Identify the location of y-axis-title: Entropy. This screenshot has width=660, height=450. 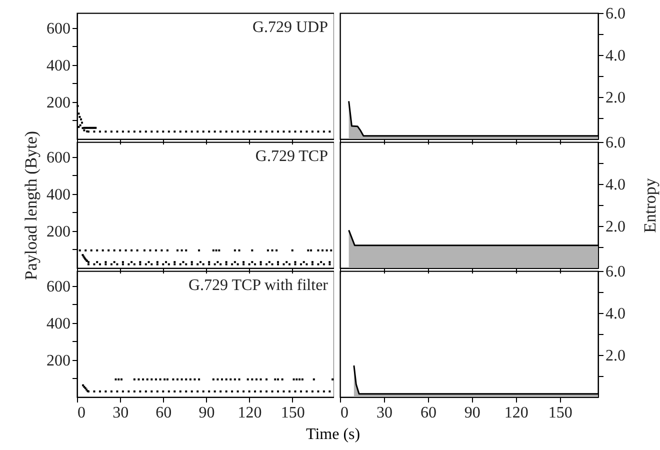
(650, 205).